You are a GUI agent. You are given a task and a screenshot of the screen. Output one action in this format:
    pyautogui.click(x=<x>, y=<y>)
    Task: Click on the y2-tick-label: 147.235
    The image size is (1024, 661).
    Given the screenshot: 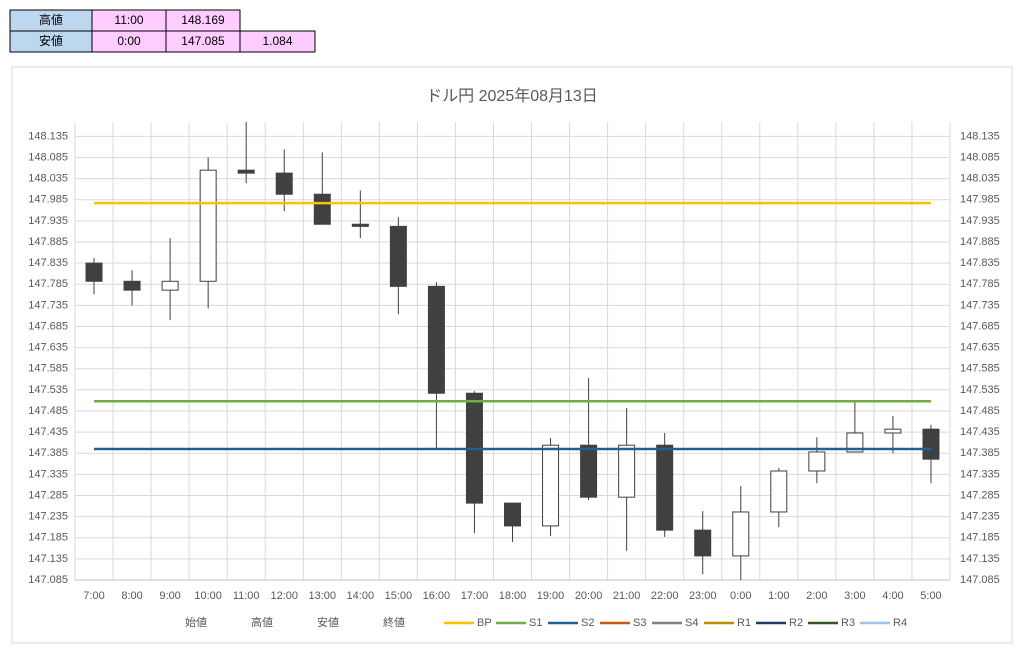 What is the action you would take?
    pyautogui.click(x=980, y=517)
    